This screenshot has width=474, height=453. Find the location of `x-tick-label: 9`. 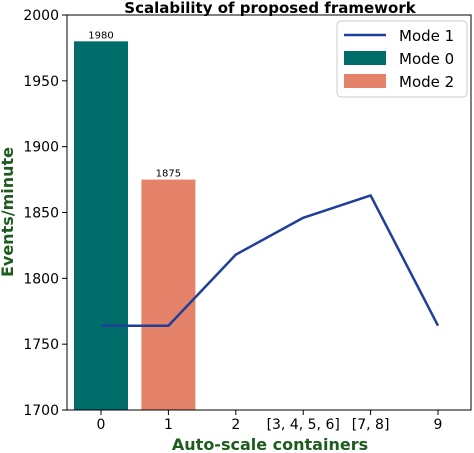

x-tick-label: 9 is located at coordinates (438, 425).